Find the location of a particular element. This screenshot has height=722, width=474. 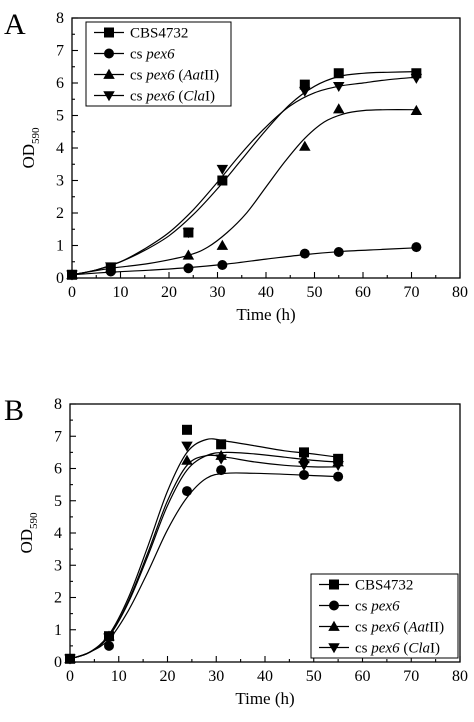

legend-label: cs pex6 is located at coordinates (152, 55).